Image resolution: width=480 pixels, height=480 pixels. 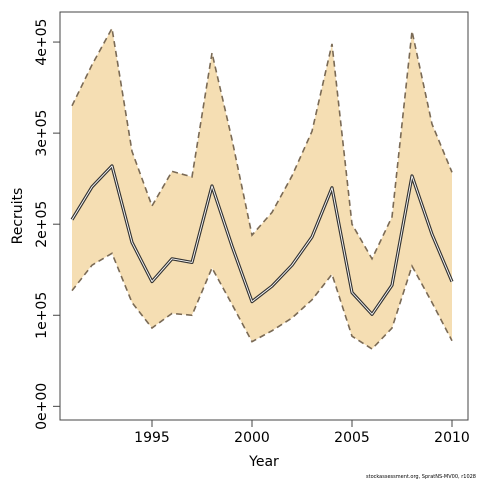 I want to click on y-tick-label: 0e+00, so click(x=42, y=406).